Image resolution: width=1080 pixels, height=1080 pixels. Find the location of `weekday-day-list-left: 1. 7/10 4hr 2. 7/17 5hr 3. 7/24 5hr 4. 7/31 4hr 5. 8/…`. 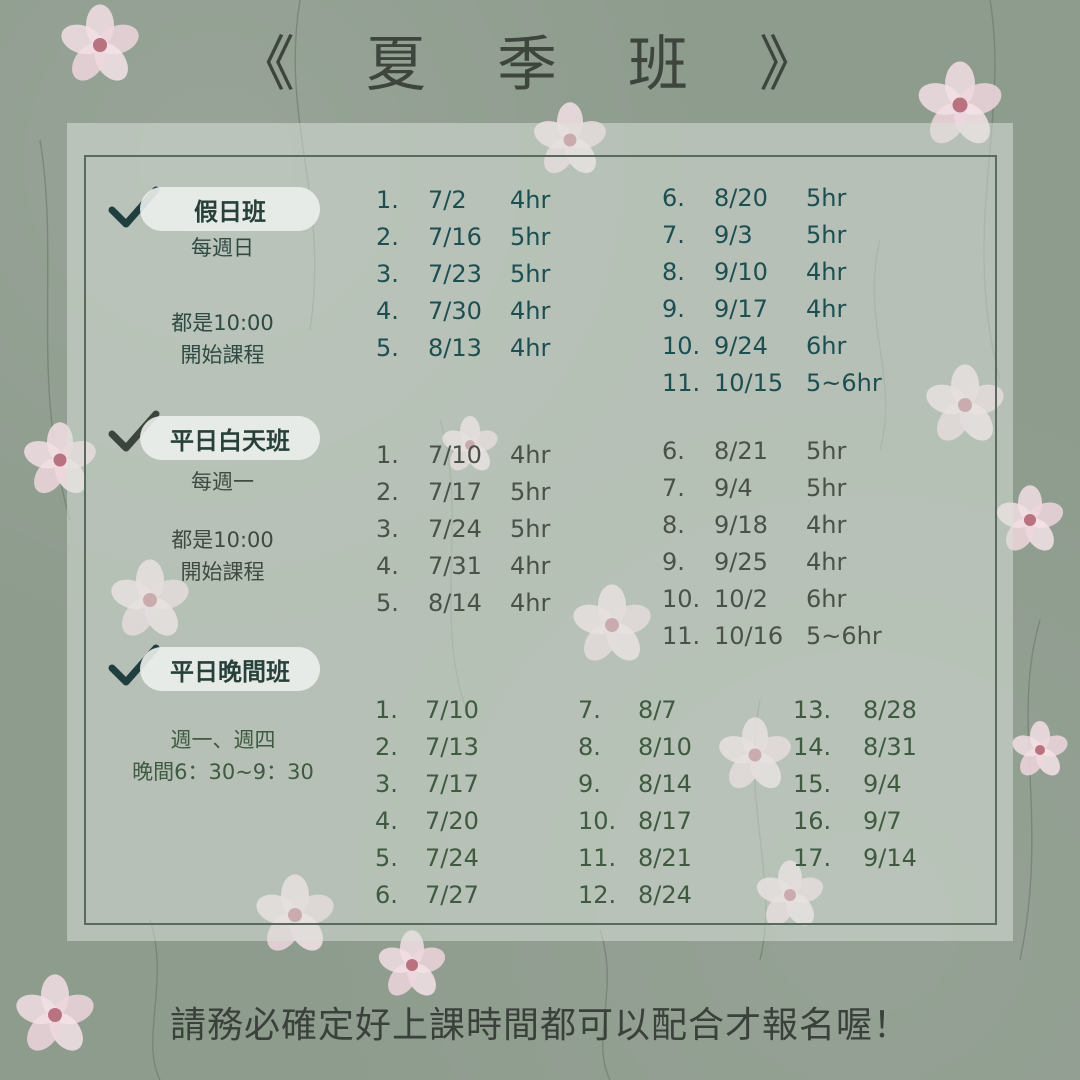

weekday-day-list-left: 1. 7/10 4hr 2. 7/17 5hr 3. 7/24 5hr 4. 7/31 4hr 5. 8/… is located at coordinates (463, 529).